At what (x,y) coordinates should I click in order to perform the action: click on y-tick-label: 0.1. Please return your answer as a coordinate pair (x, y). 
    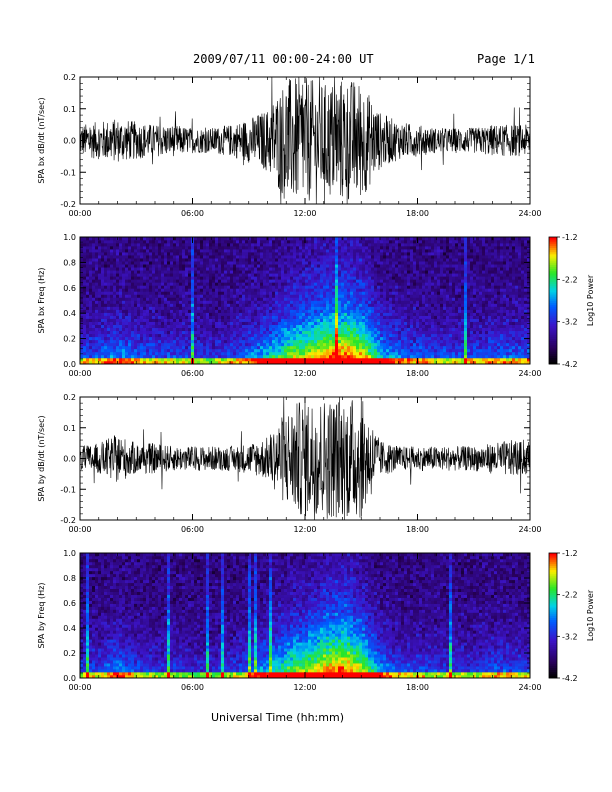
    Looking at the image, I should click on (69, 109).